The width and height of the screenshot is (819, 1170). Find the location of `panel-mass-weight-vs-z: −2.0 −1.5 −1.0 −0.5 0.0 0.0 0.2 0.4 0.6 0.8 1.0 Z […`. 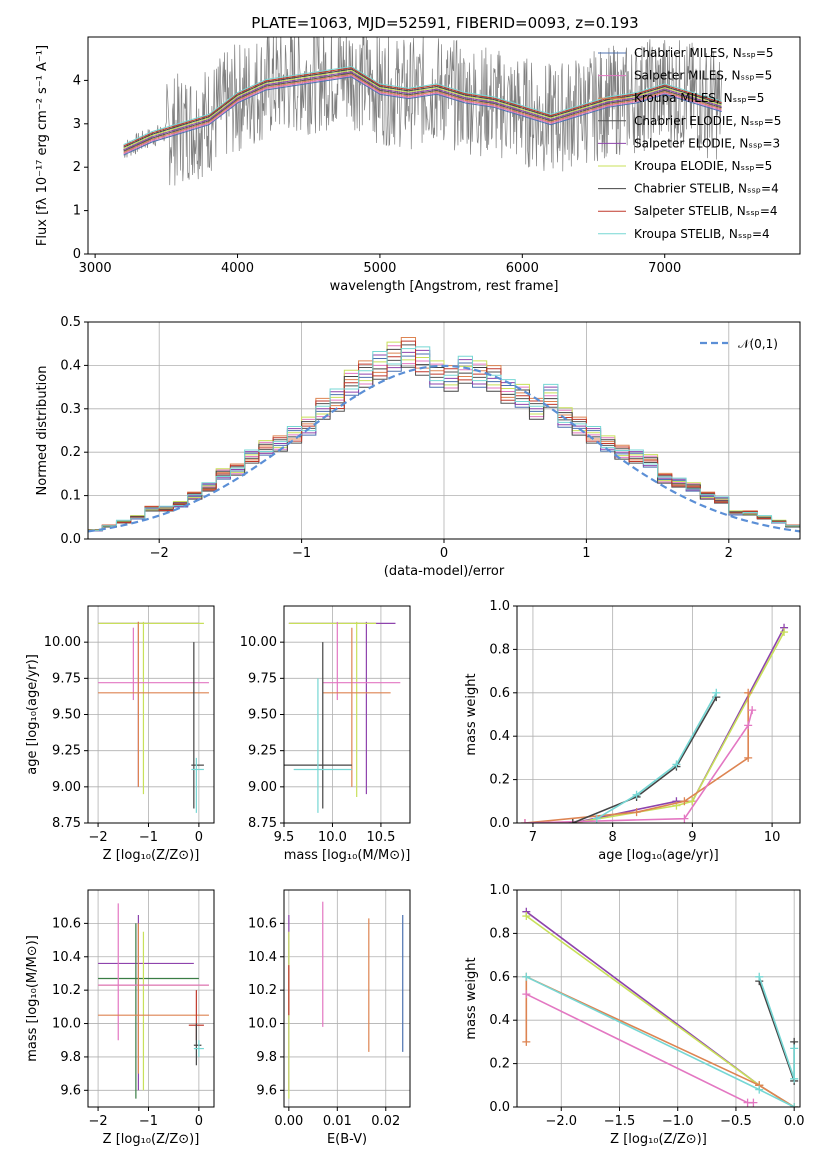

panel-mass-weight-vs-z: −2.0 −1.5 −1.0 −0.5 0.0 0.0 0.2 0.4 0.6 0.8 1.0 Z [… is located at coordinates (634, 1015).